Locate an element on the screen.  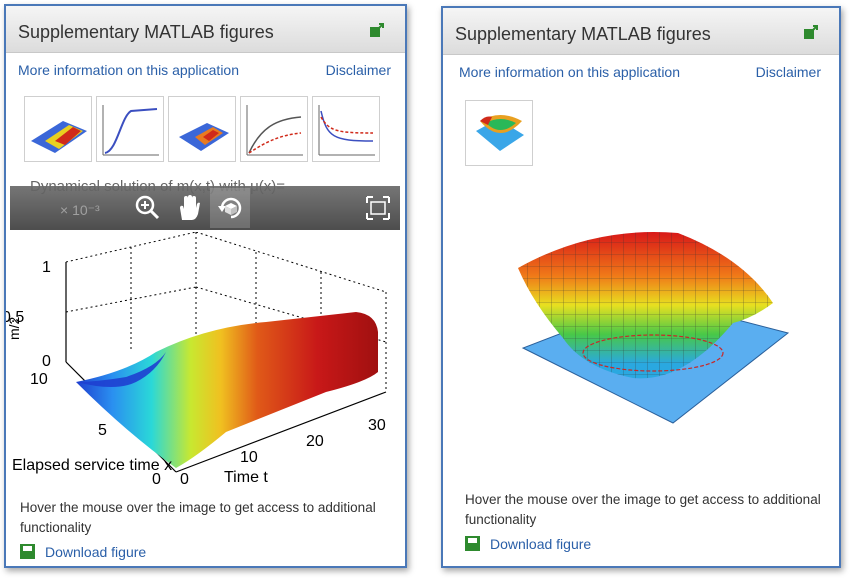
x-tick-30: 30 is located at coordinates (377, 425).